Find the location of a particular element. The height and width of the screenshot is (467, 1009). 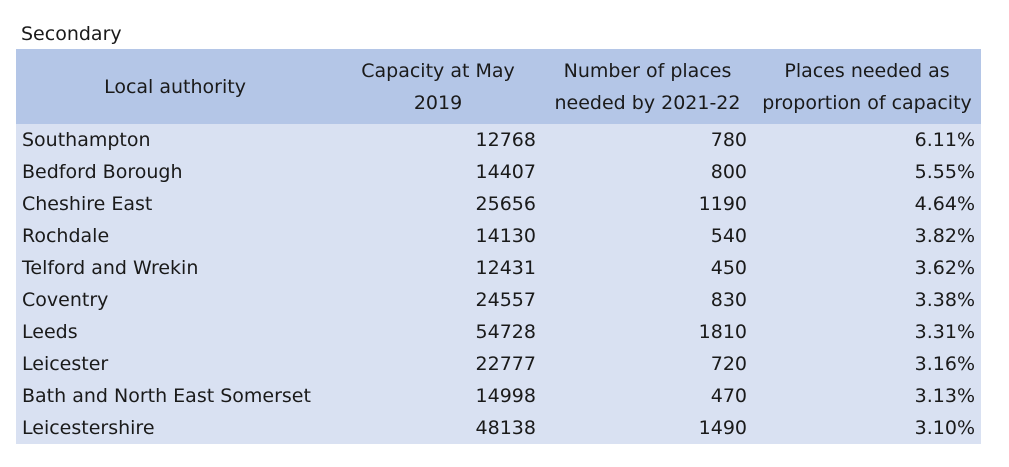

cell-capacity: 48138 is located at coordinates (438, 428).